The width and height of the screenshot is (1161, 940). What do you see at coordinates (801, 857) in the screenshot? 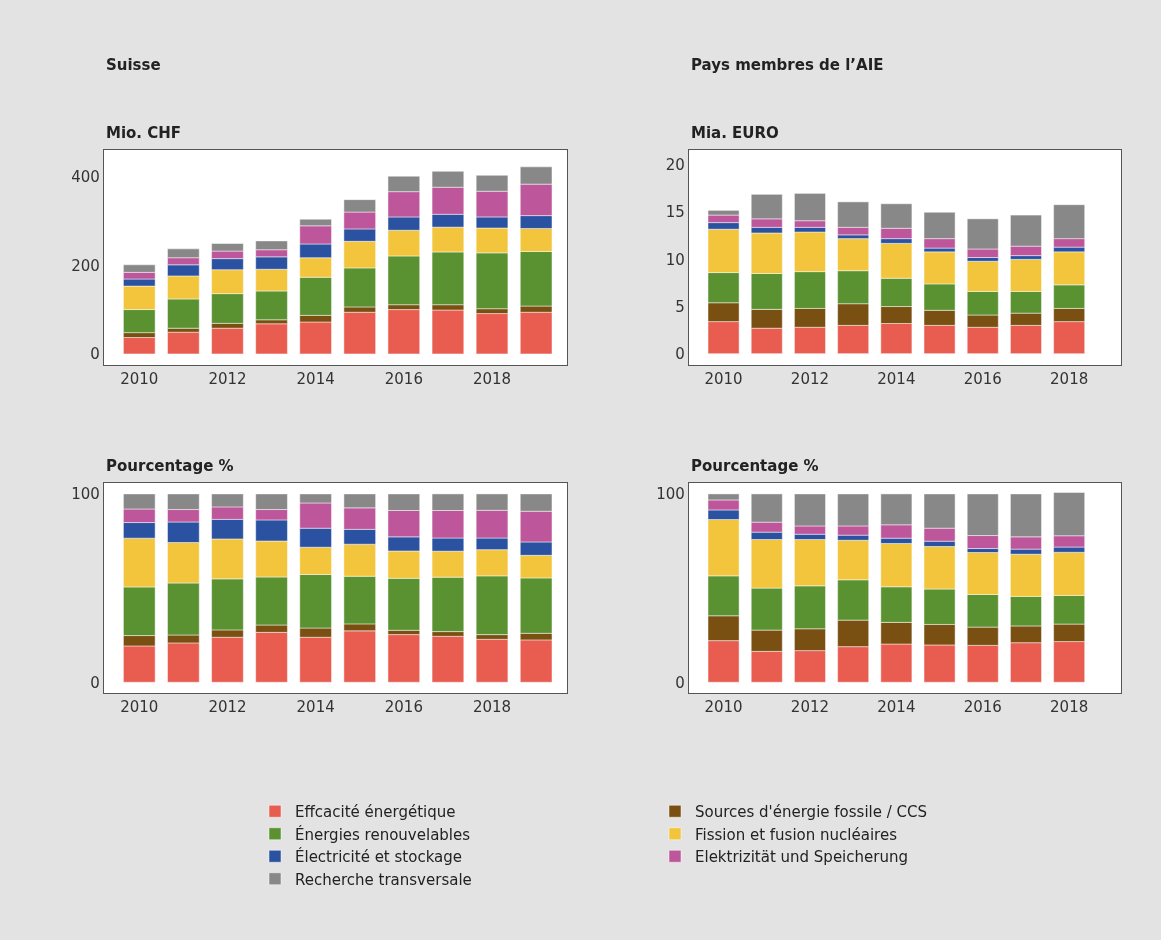
I see `legend-label: Elektrizität und Speicherung` at bounding box center [801, 857].